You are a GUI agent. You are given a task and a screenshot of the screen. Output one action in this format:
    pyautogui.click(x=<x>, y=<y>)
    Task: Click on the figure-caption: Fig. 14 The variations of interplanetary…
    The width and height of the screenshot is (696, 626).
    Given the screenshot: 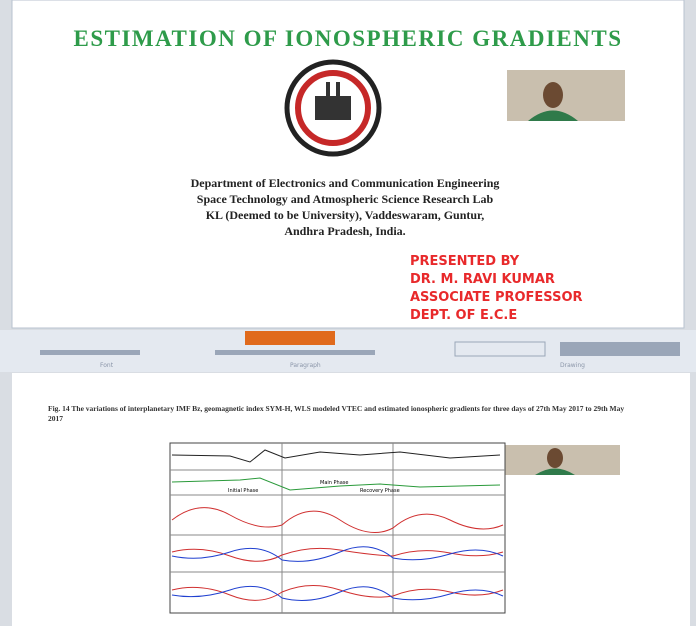 What is the action you would take?
    pyautogui.click(x=336, y=413)
    